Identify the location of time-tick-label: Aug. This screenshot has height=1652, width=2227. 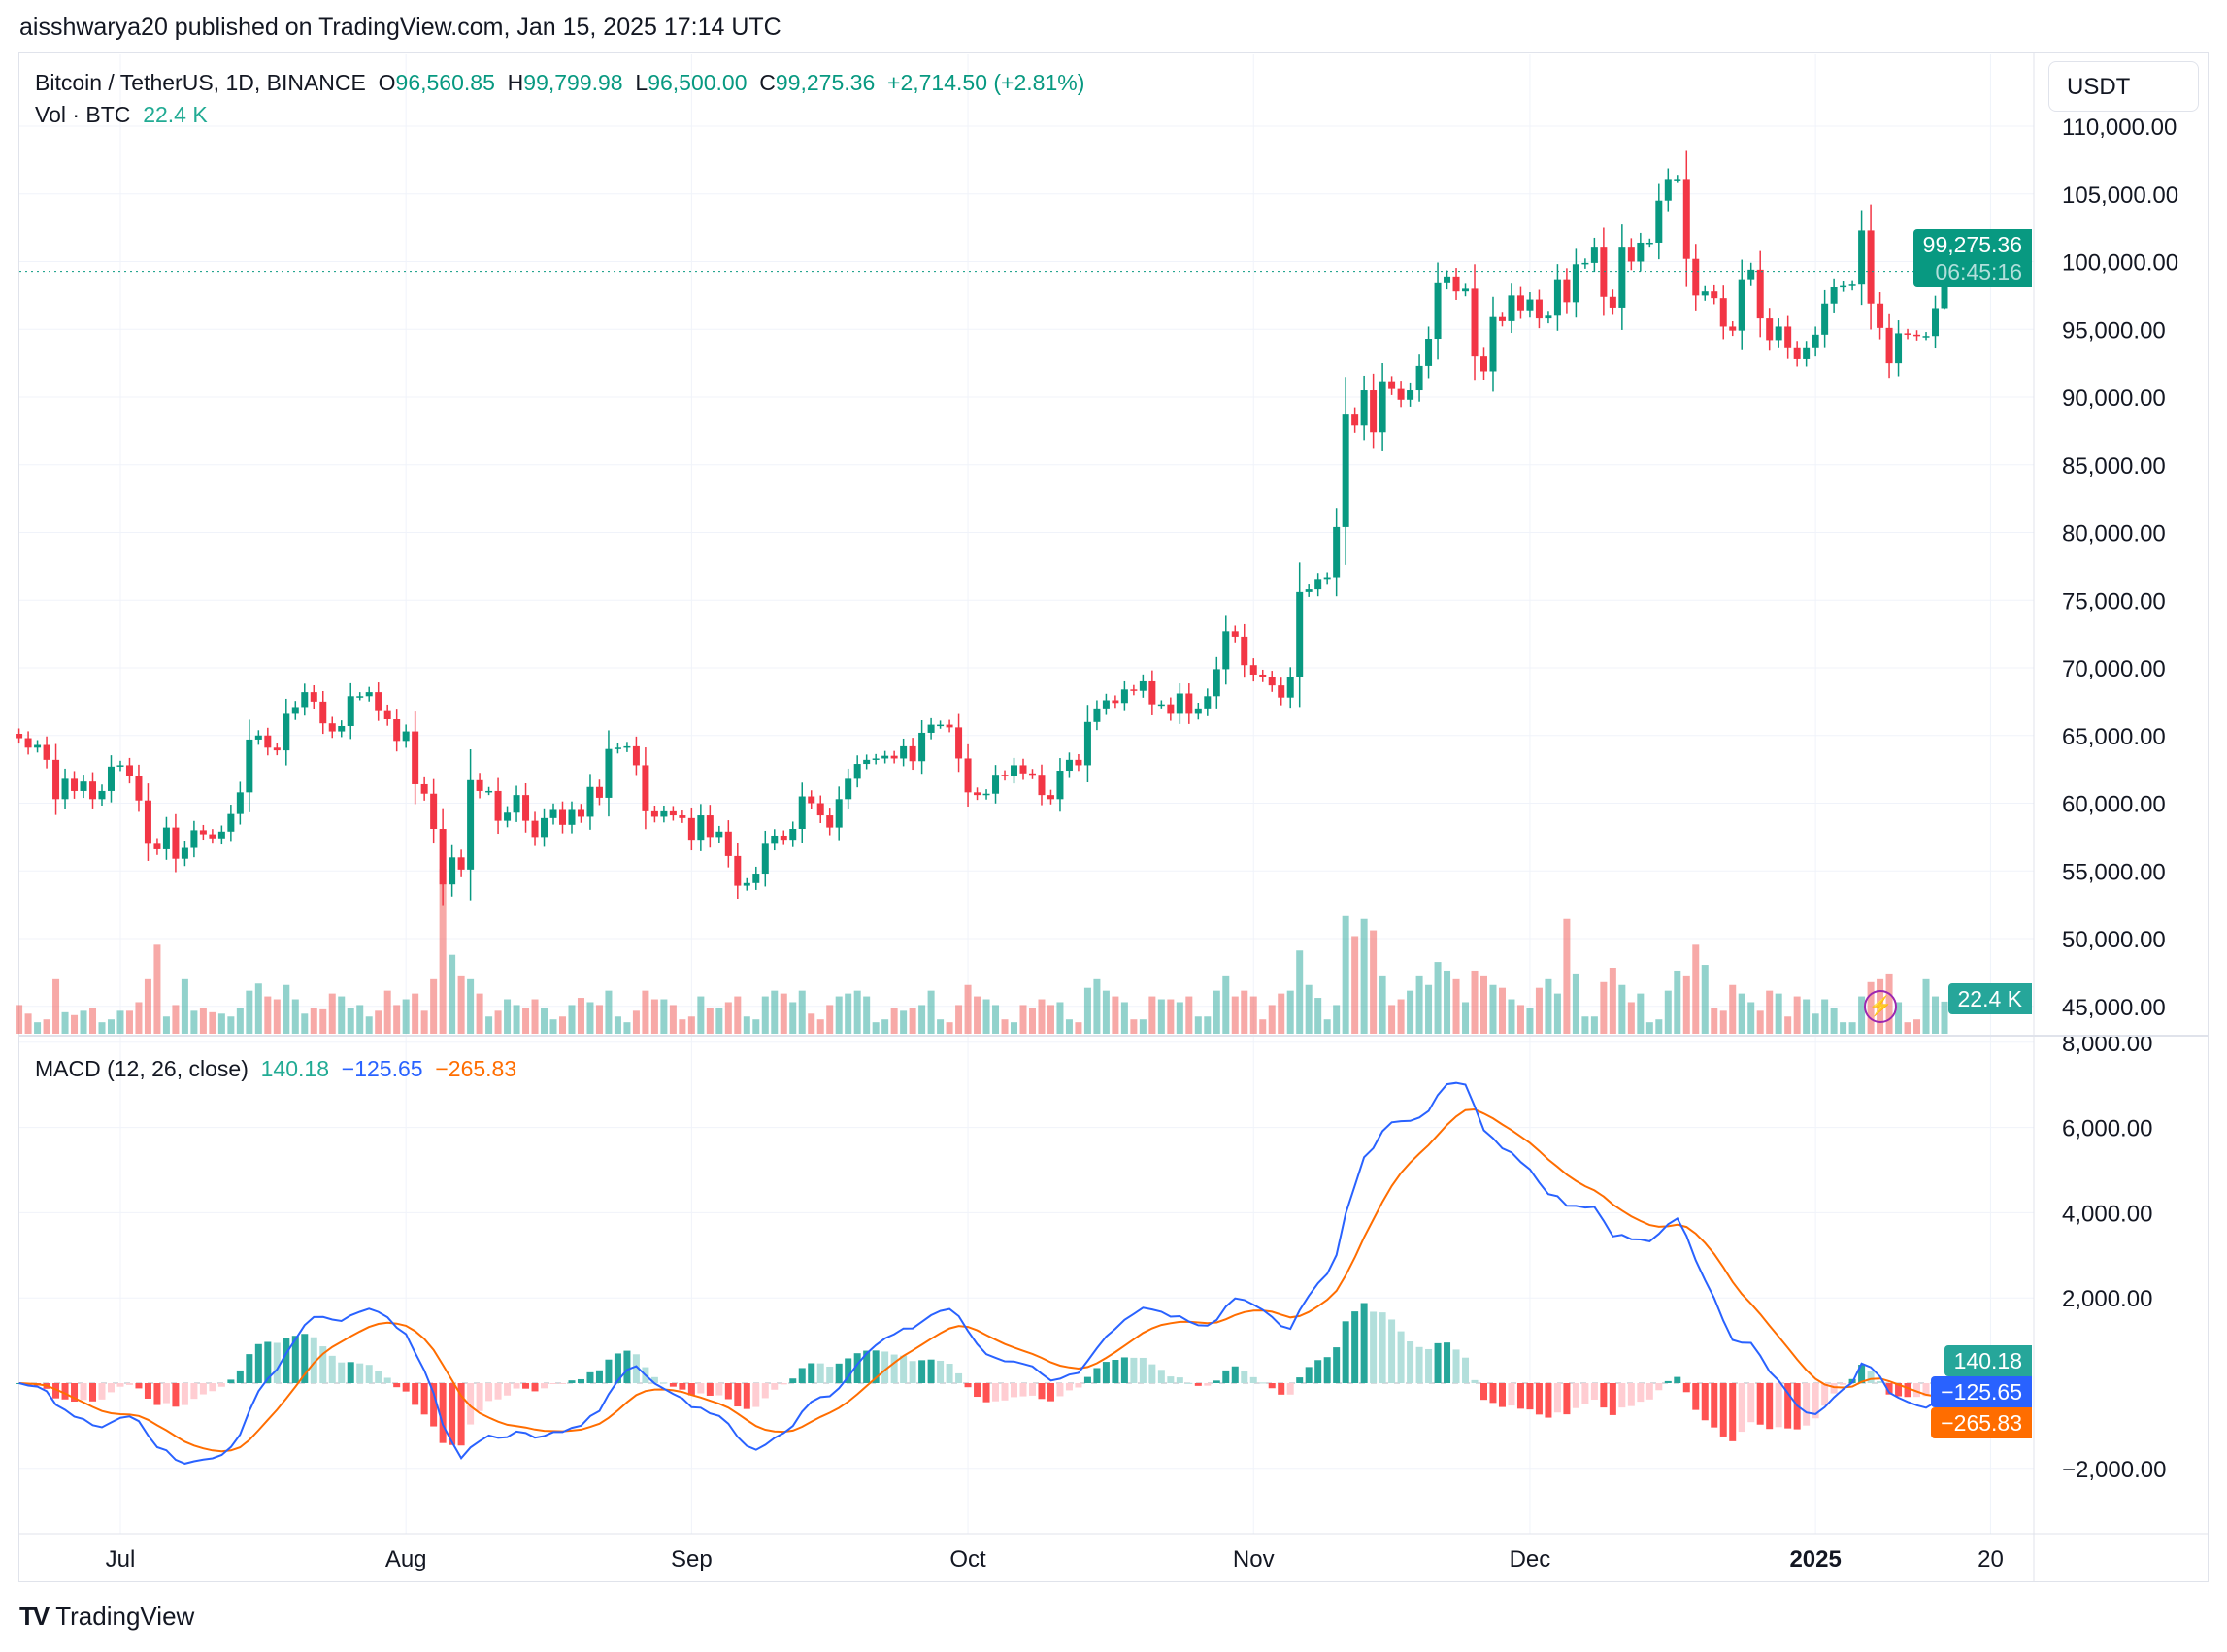
(406, 1559).